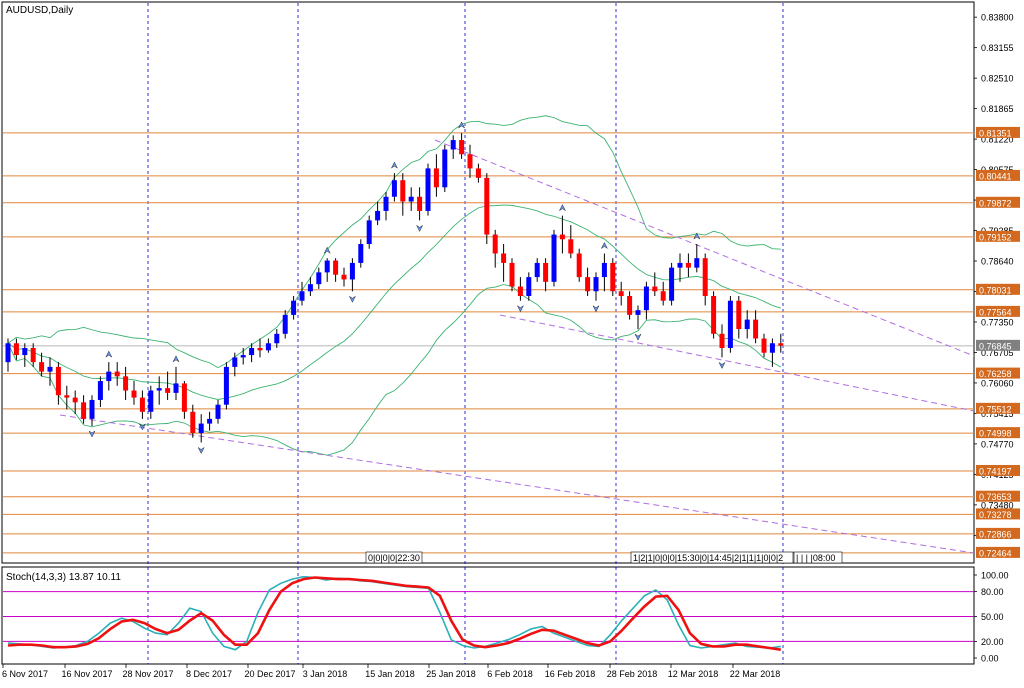 The image size is (1024, 688). I want to click on event-marker-group-2: 1|2|1|0|0|0|15:30|0|14:45|2|1|1|1|0|0|2, so click(712, 557).